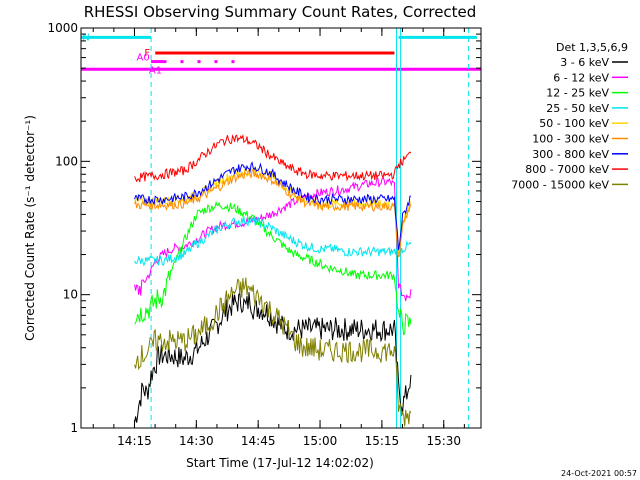  Describe the element at coordinates (62, 28) in the screenshot. I see `y-tick-label: 1000` at that location.